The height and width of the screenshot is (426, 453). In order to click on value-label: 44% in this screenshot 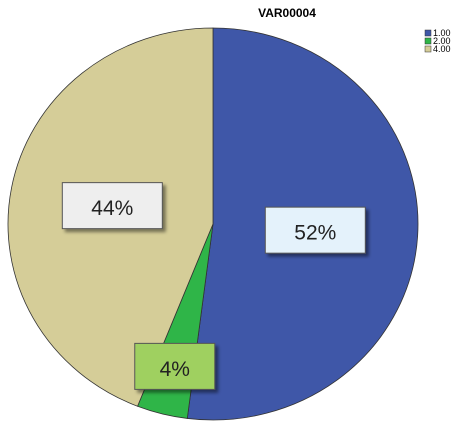, I will do `click(112, 208)`.